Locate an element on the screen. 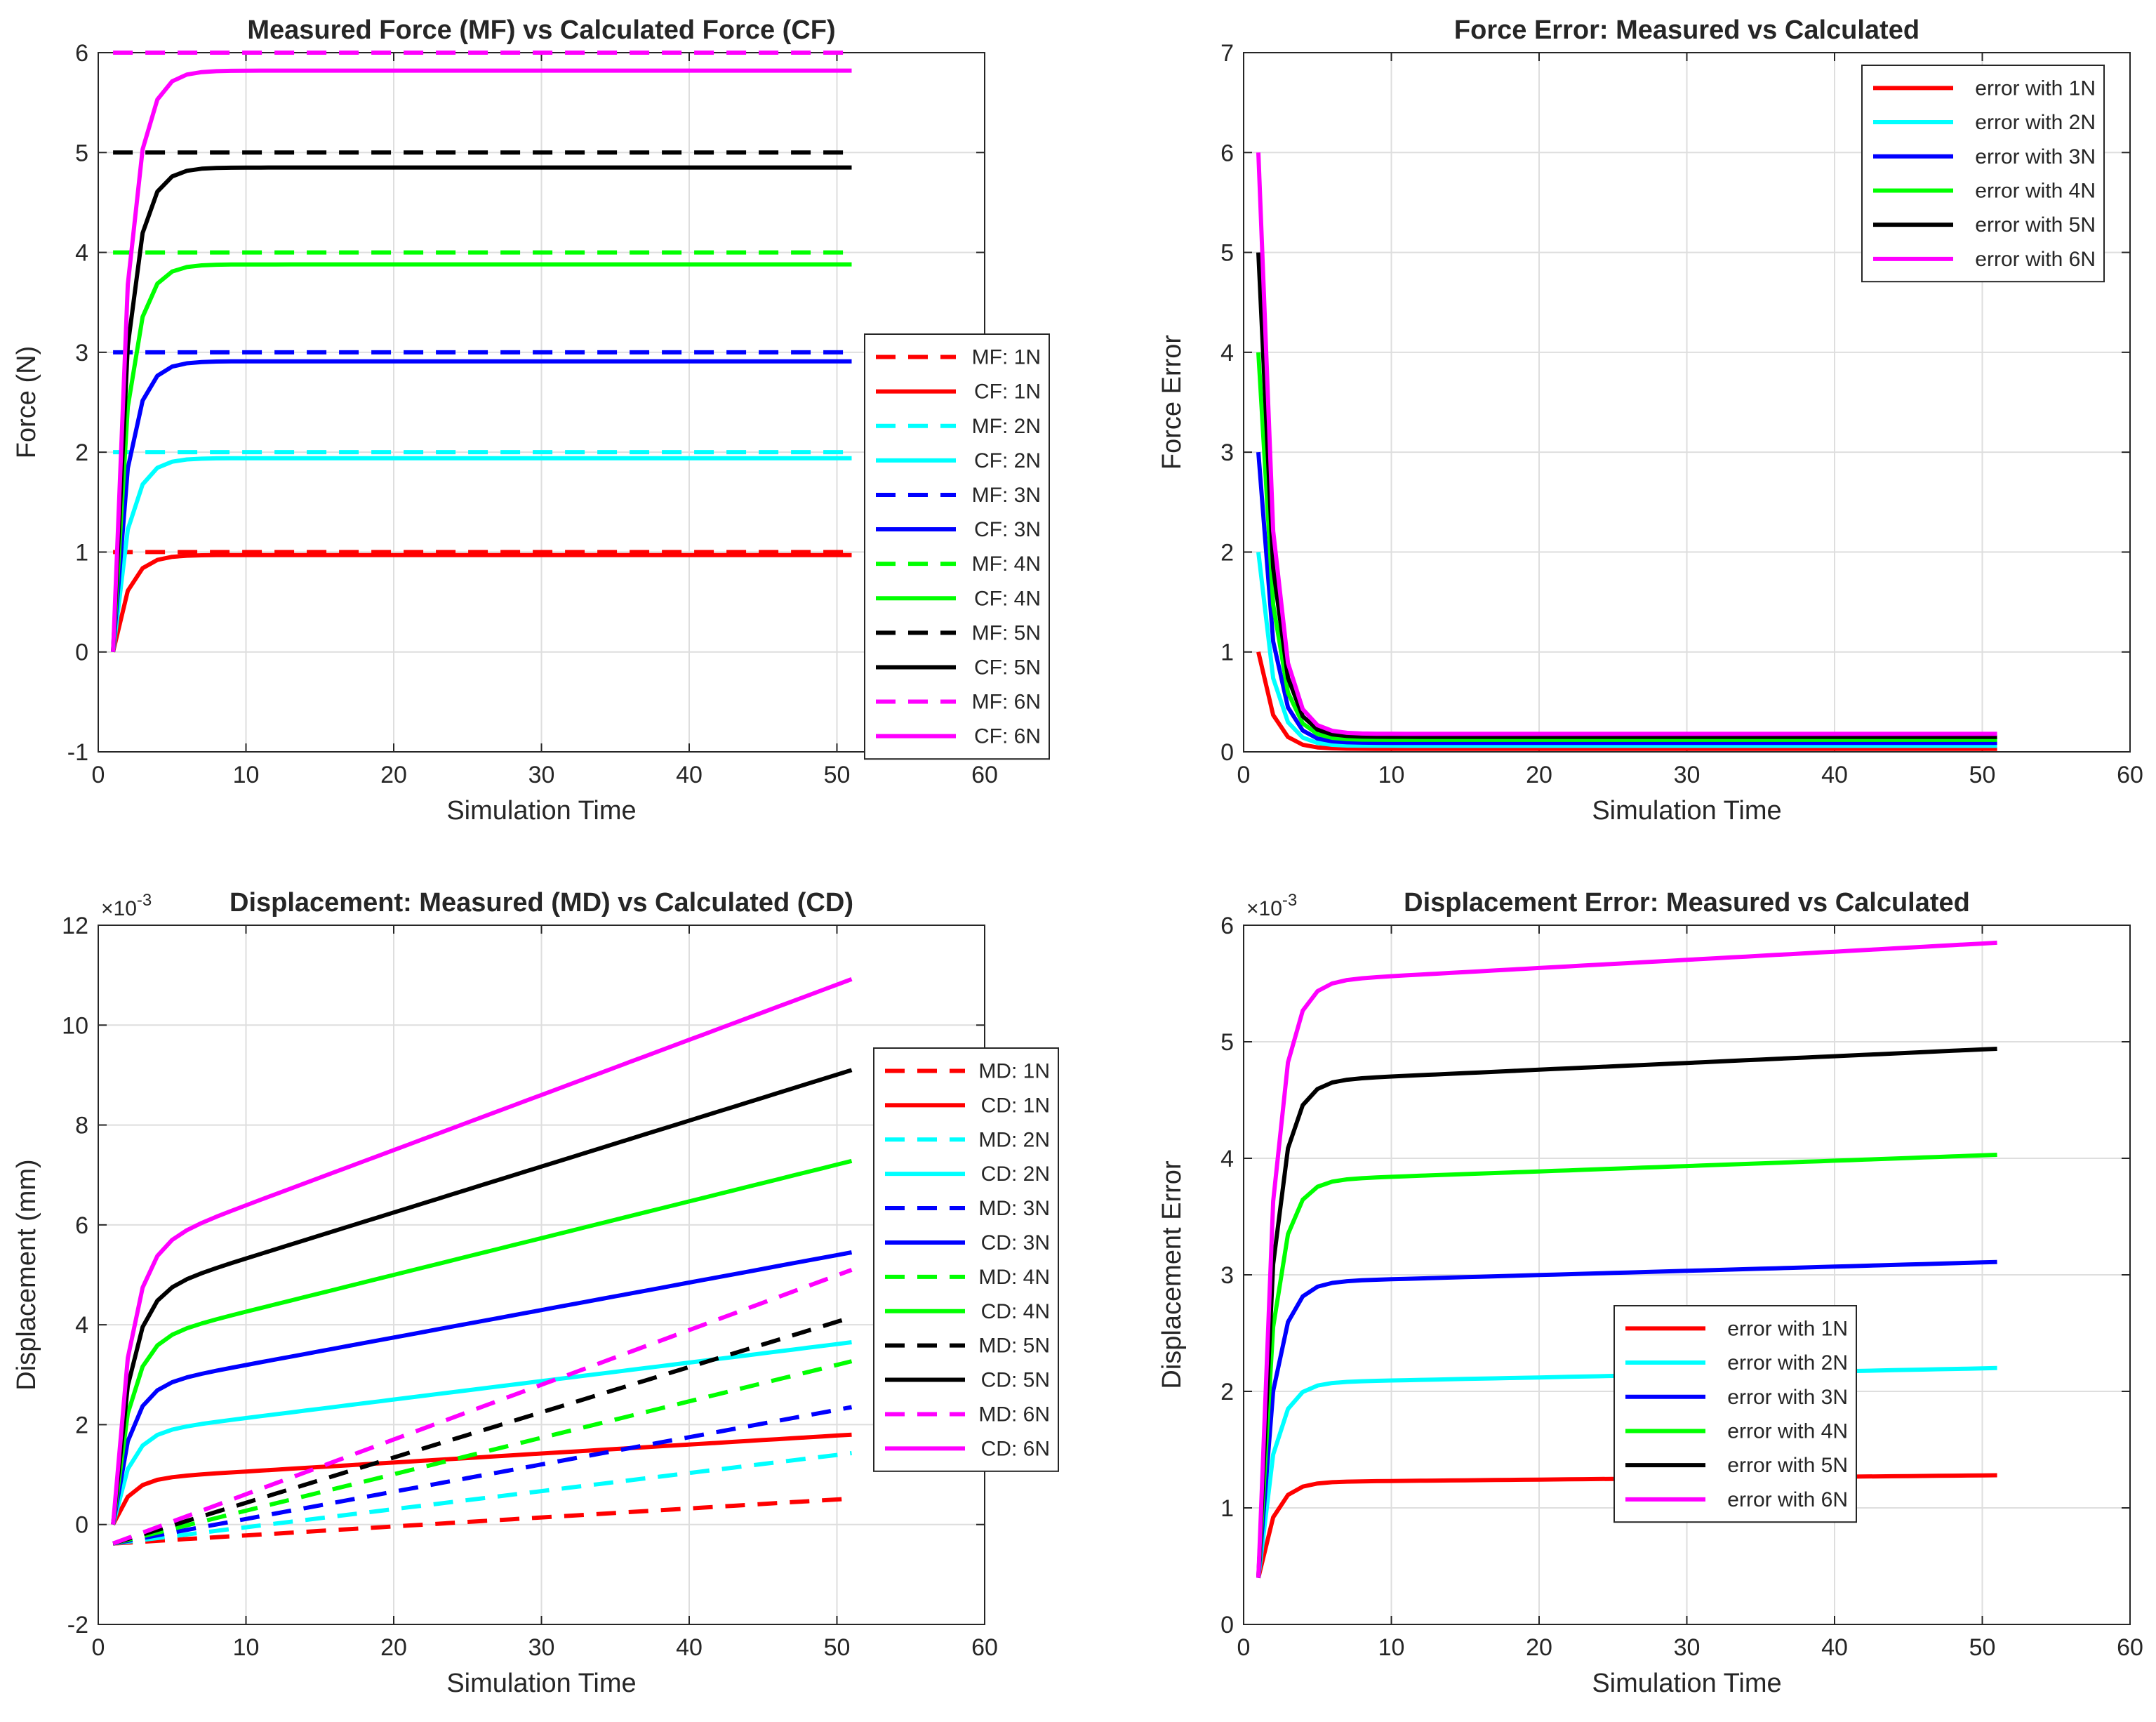  legend-entry: MD: 2N is located at coordinates (1014, 1139).